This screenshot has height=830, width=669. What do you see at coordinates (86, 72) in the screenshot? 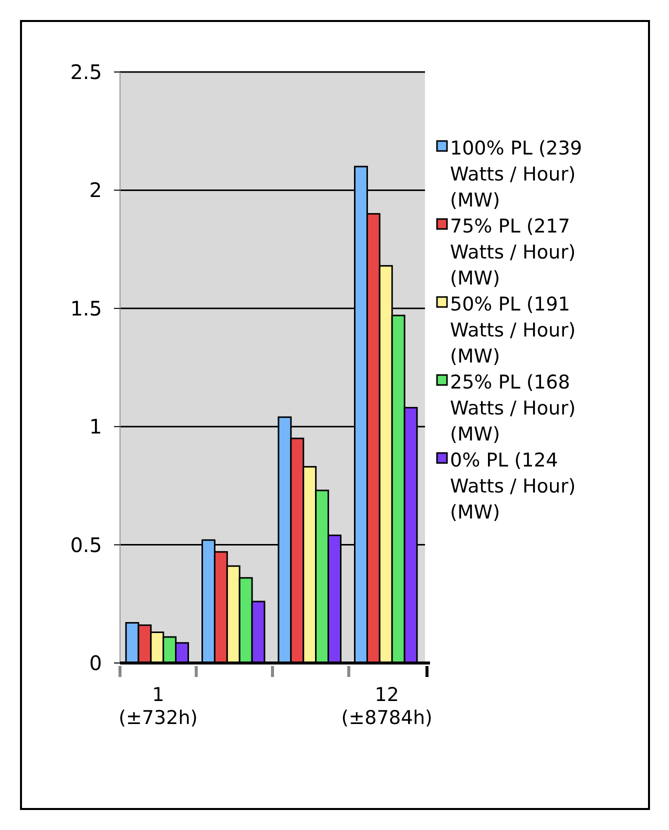
I see `y-tick-label: 2.5` at bounding box center [86, 72].